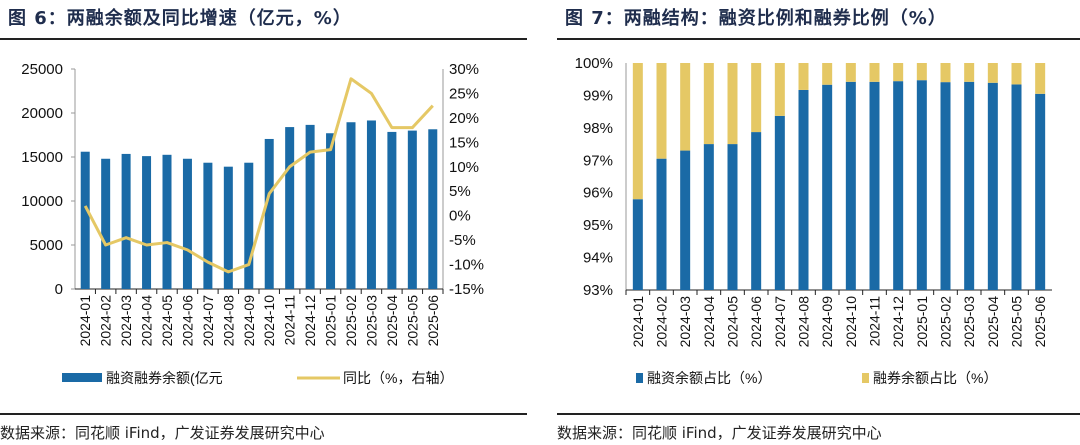 This screenshot has width=1080, height=445. I want to click on y-tick-label: 10000, so click(42, 201).